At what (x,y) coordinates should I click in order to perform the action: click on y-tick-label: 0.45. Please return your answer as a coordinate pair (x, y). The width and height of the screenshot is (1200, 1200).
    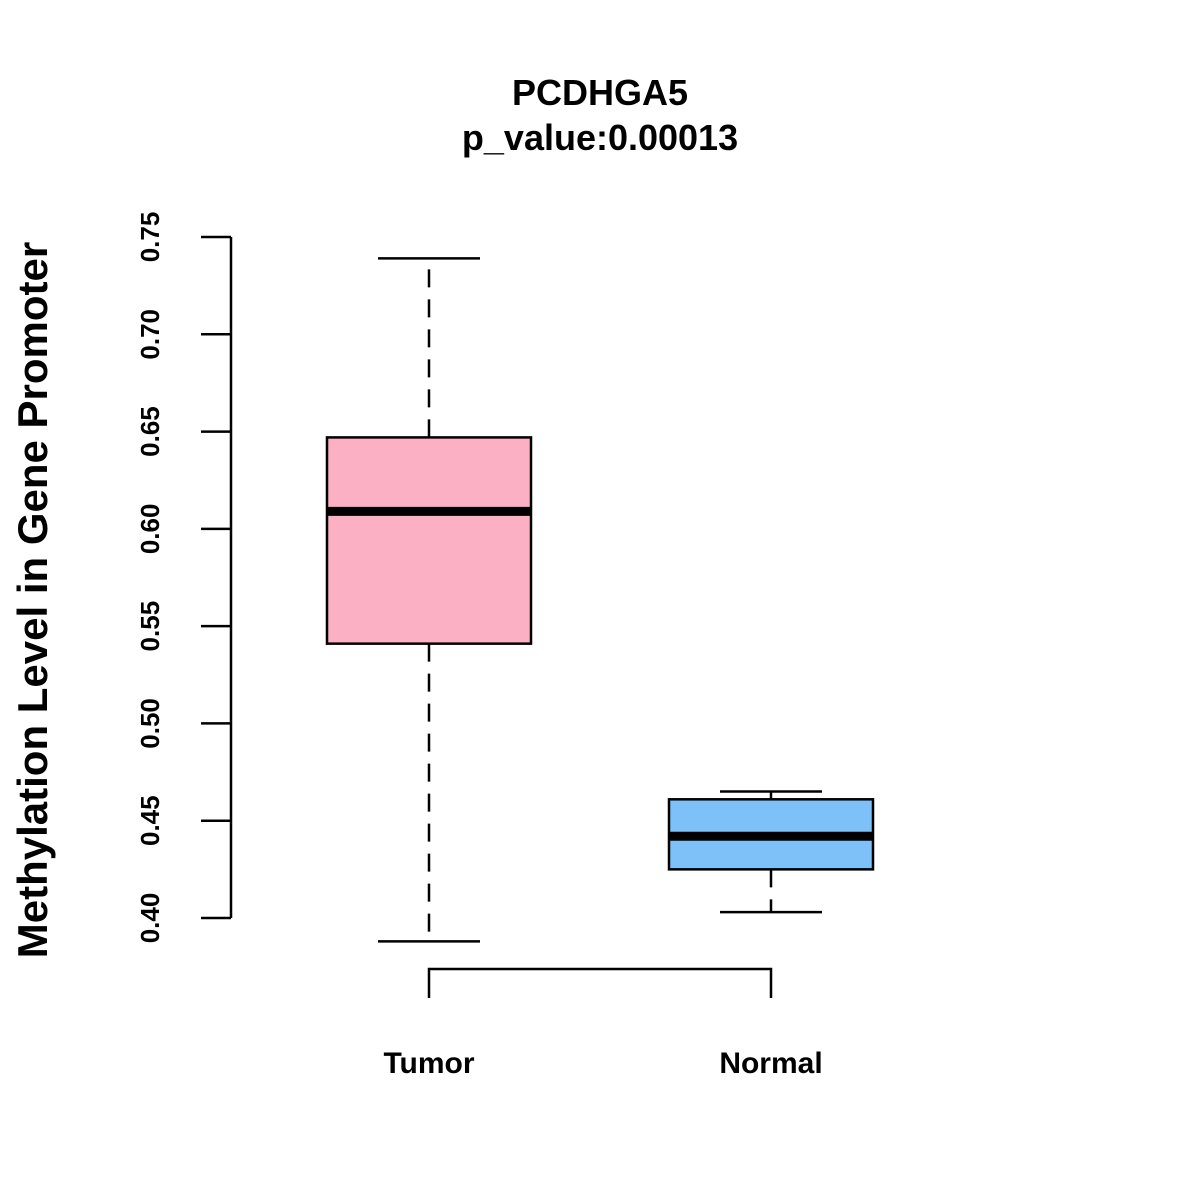
    Looking at the image, I should click on (150, 820).